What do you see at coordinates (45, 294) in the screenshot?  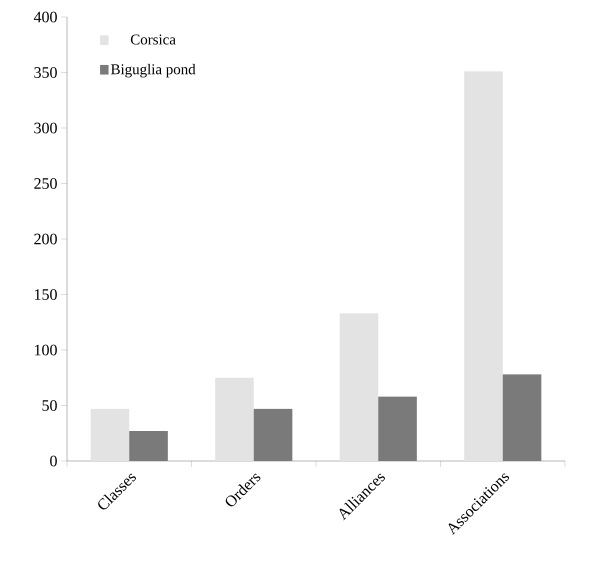 I see `y-tick-label: 150` at bounding box center [45, 294].